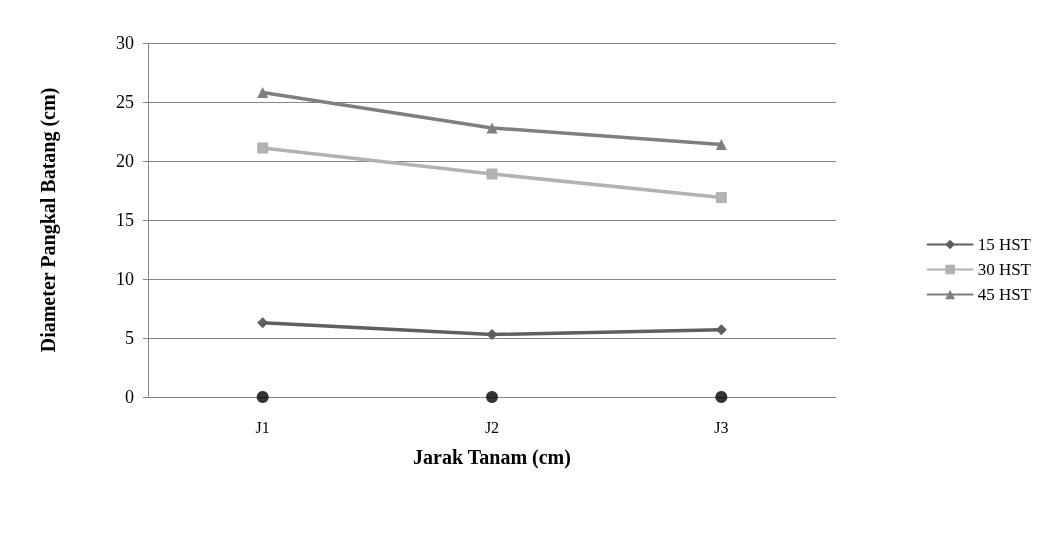  What do you see at coordinates (48, 220) in the screenshot?
I see `y-axis-title: Diameter Pangkal Batang (cm)` at bounding box center [48, 220].